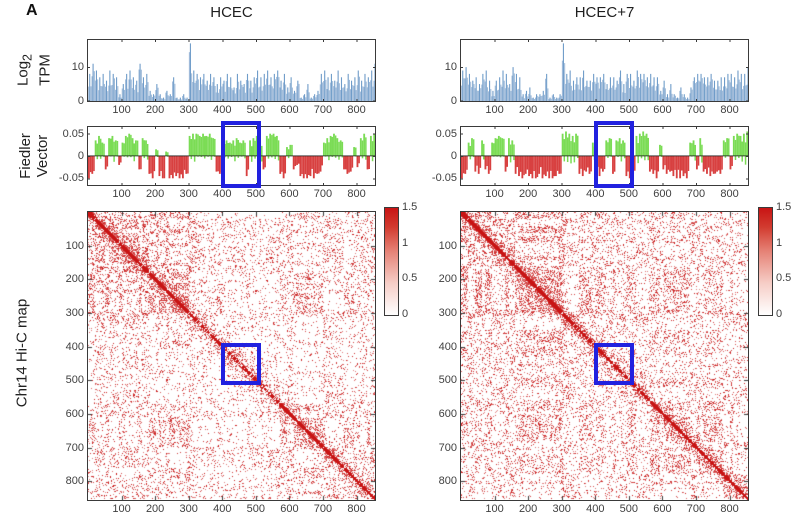 The height and width of the screenshot is (523, 799). Describe the element at coordinates (32, 10) in the screenshot. I see `panel-label: A` at that location.